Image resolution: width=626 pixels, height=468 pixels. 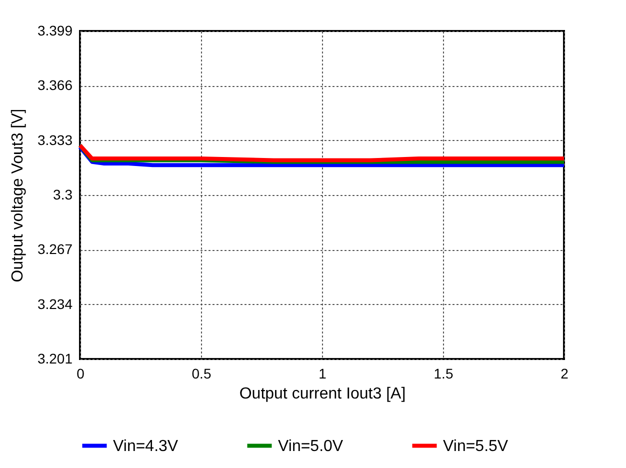 I want to click on legend-label: Vin=4.3V, so click(x=145, y=446).